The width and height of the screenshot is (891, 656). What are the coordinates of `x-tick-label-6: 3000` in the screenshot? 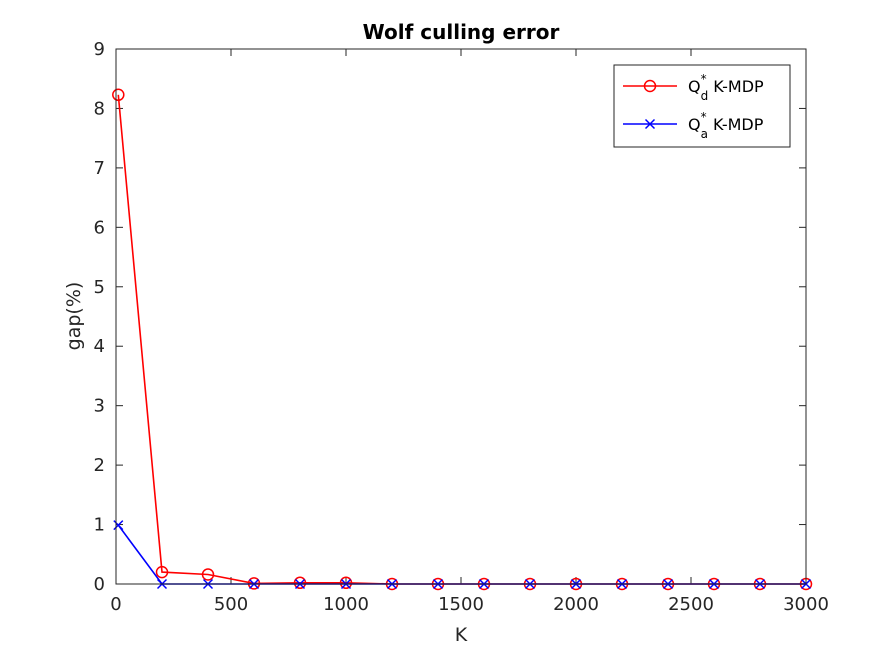 It's located at (806, 604).